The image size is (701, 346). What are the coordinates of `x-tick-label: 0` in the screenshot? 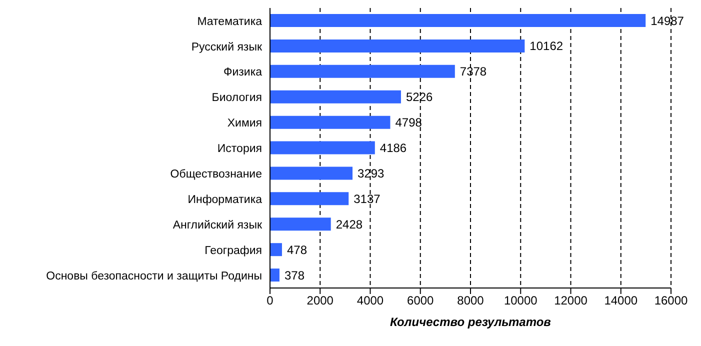 It's located at (270, 301).